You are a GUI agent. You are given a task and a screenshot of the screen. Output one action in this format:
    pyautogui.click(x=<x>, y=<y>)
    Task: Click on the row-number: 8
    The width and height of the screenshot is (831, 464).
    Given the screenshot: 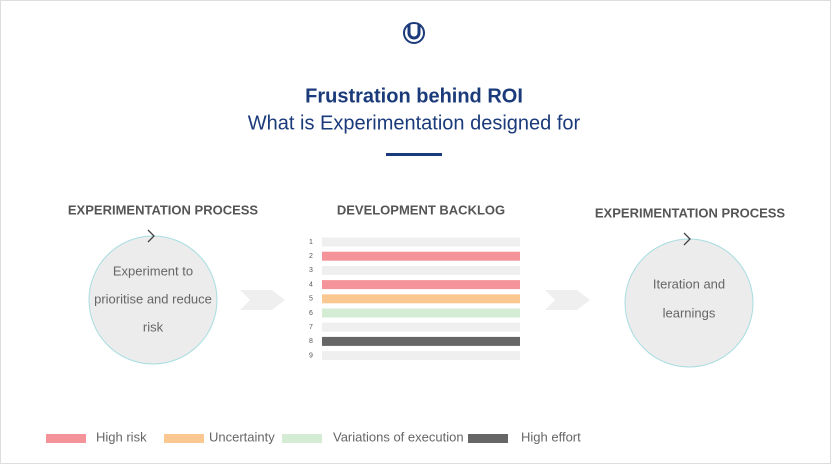 What is the action you would take?
    pyautogui.click(x=311, y=341)
    